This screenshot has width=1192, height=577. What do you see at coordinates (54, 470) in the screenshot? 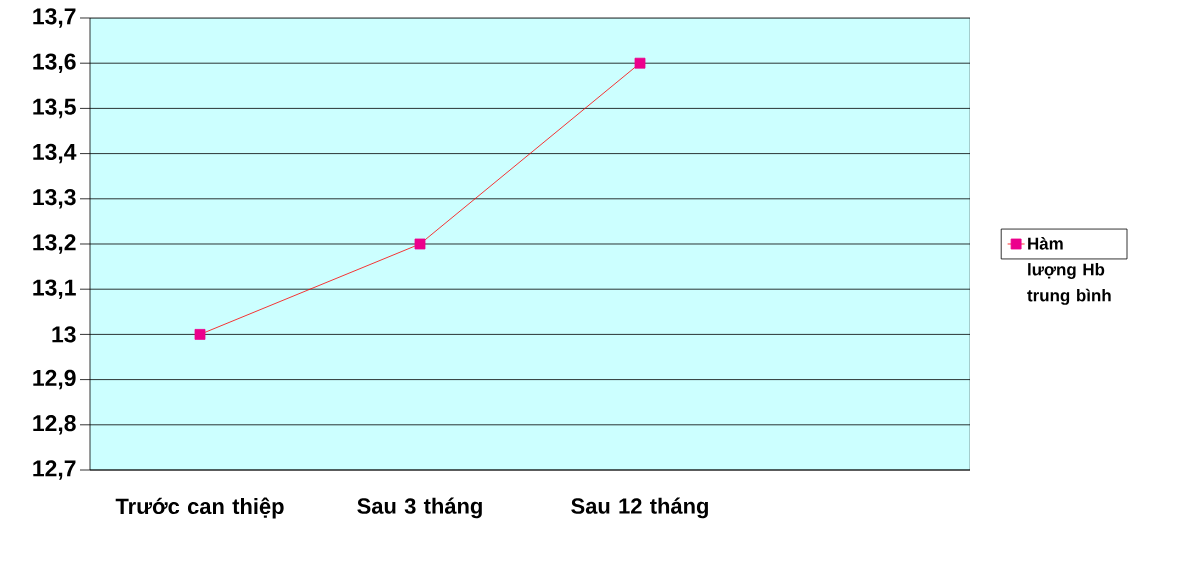
I see `y-tick-label: 12,7` at bounding box center [54, 470].